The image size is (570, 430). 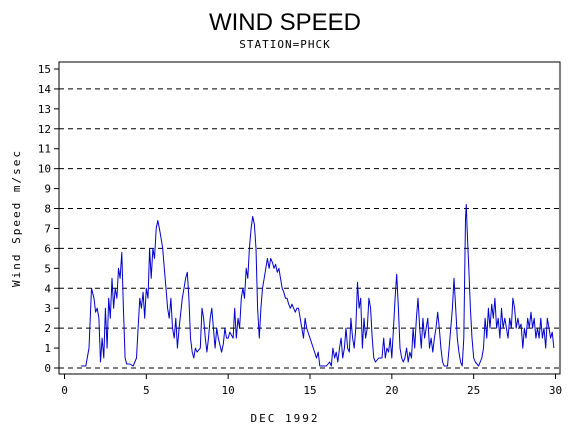 What do you see at coordinates (47, 368) in the screenshot?
I see `y-tick-label: 0` at bounding box center [47, 368].